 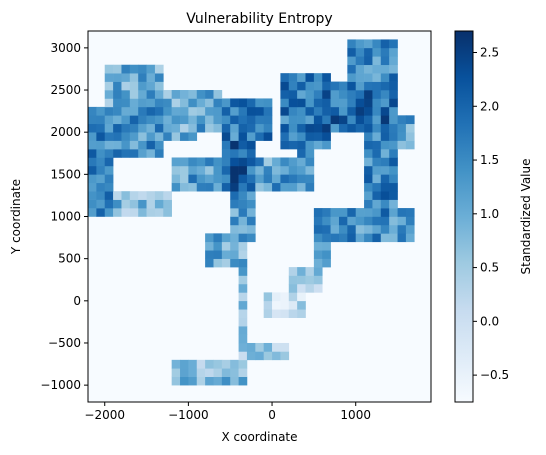 I want to click on colorbar-tick-label: 1.0, so click(x=489, y=214).